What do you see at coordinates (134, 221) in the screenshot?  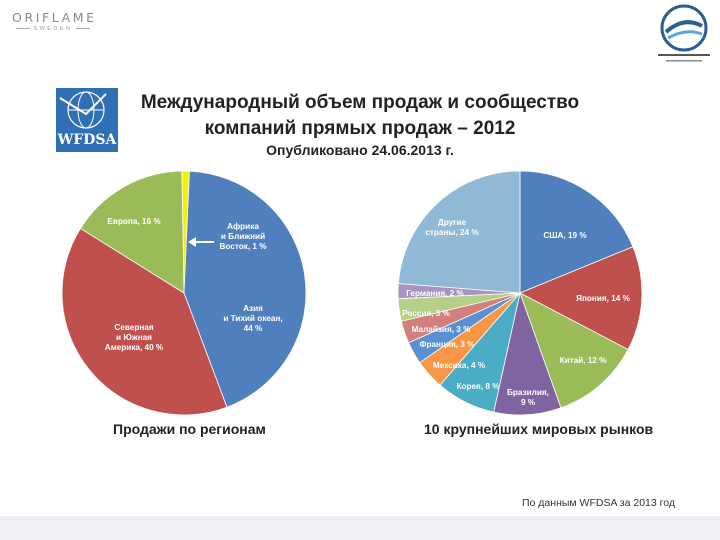 I see `regions-label-3: Европа, 16 %` at bounding box center [134, 221].